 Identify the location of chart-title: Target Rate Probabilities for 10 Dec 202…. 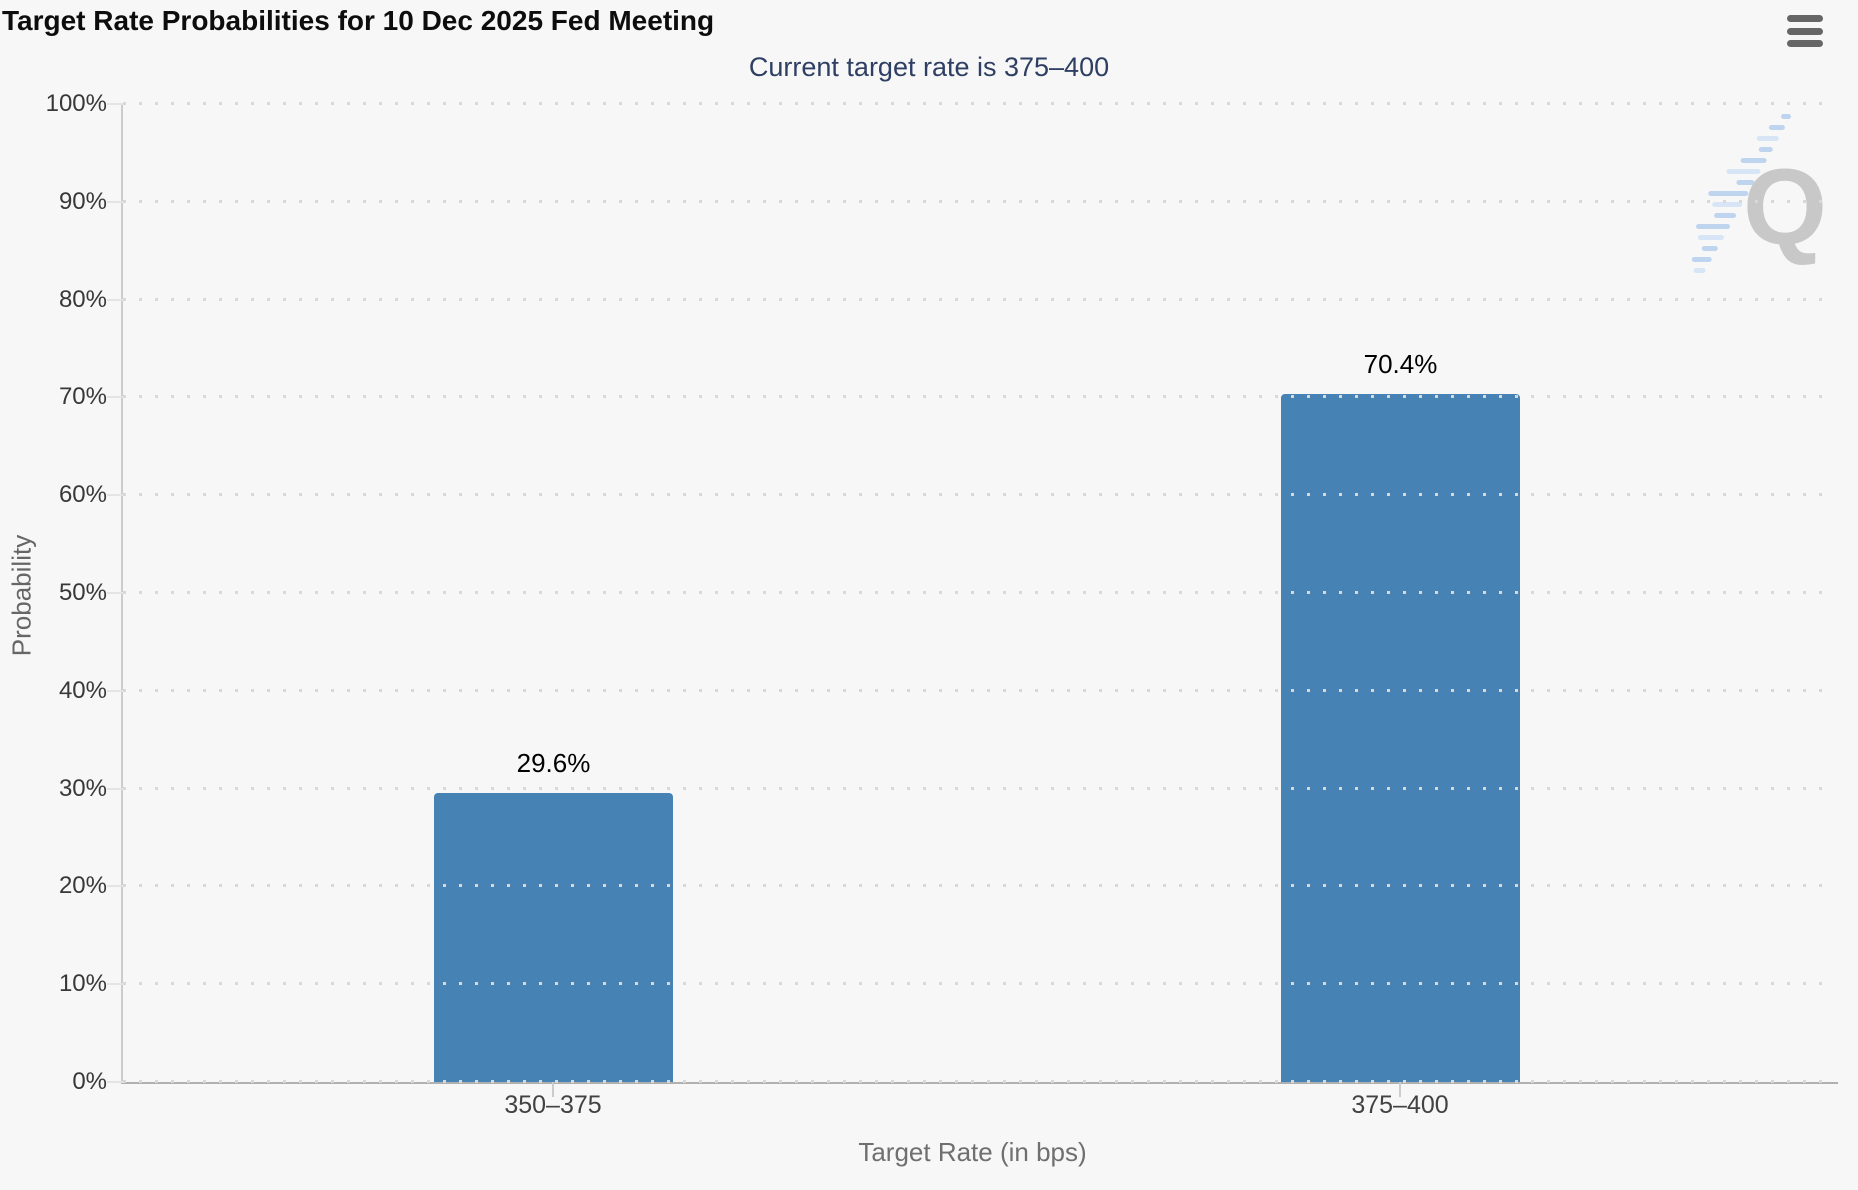
(358, 20).